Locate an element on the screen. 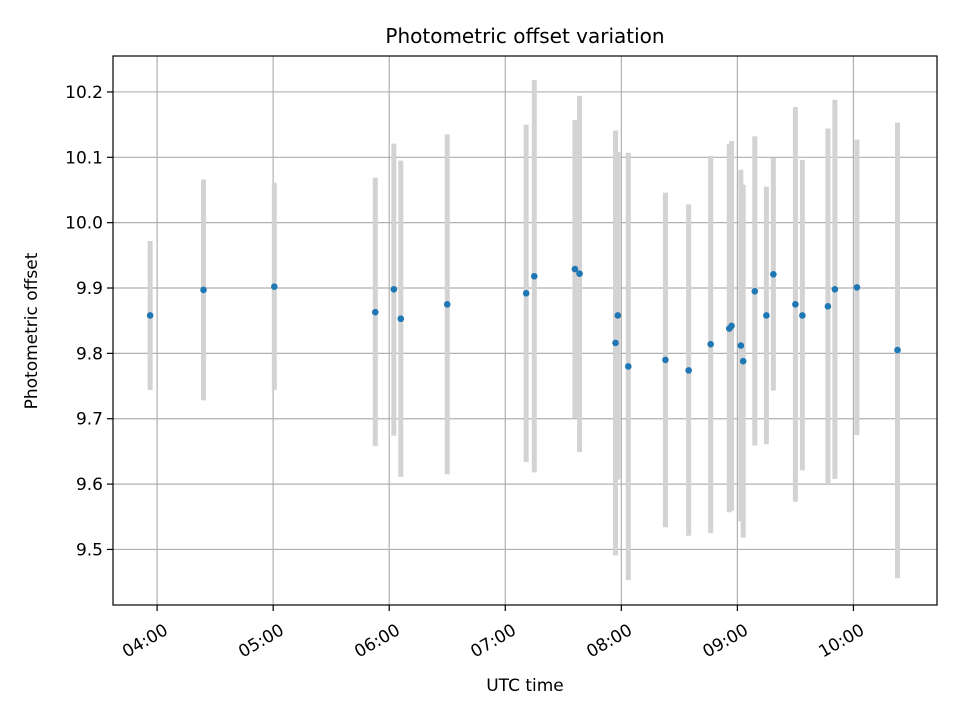 The width and height of the screenshot is (960, 720). chart-title: Photometric offset variation is located at coordinates (524, 36).